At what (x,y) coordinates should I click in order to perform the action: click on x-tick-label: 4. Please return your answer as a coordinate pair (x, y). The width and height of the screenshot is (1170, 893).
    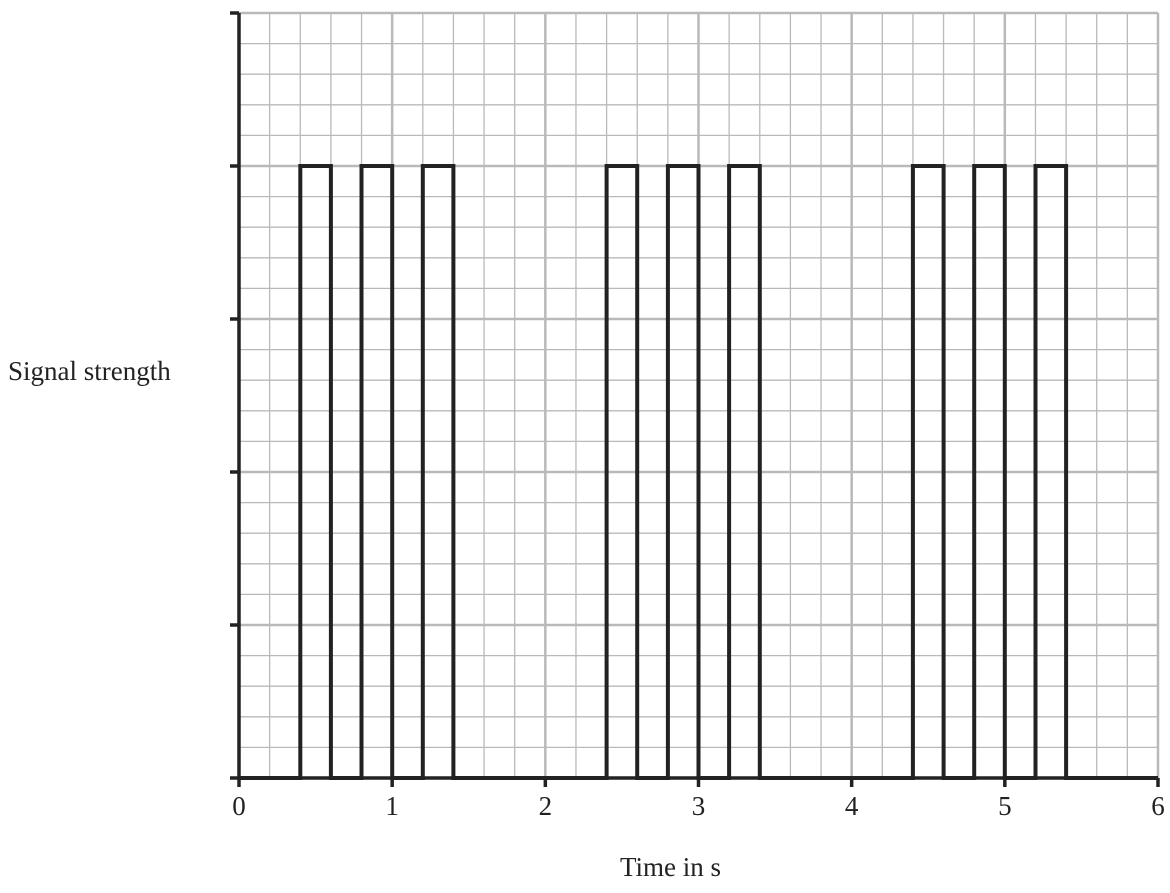
    Looking at the image, I should click on (852, 806).